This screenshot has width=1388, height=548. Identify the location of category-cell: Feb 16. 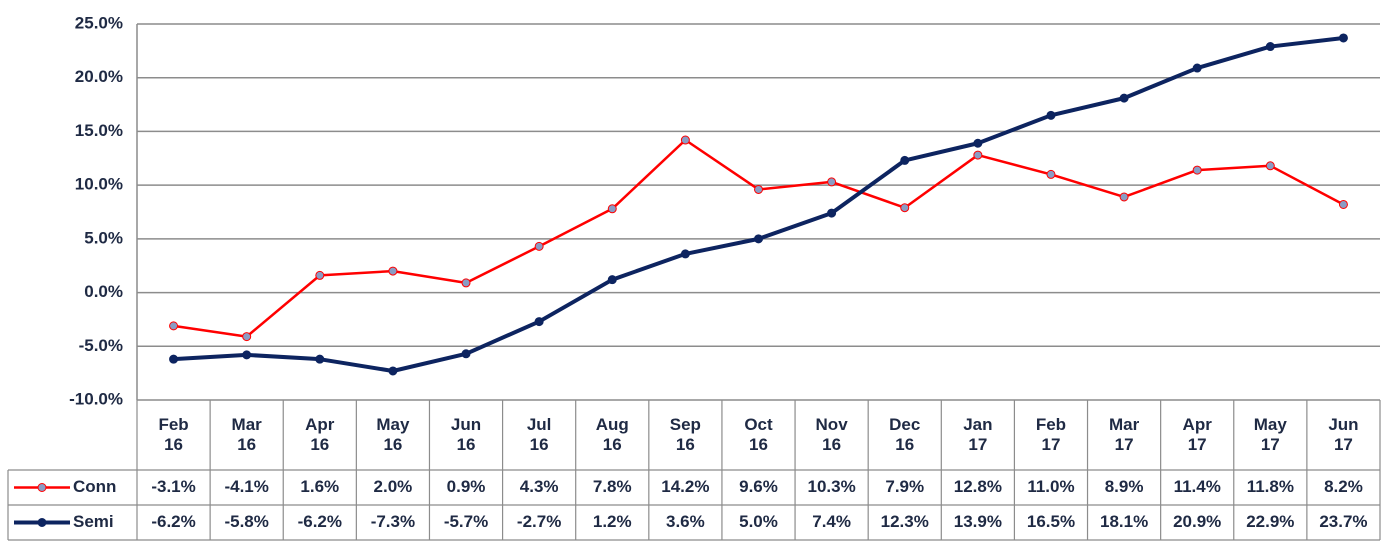
(173, 435).